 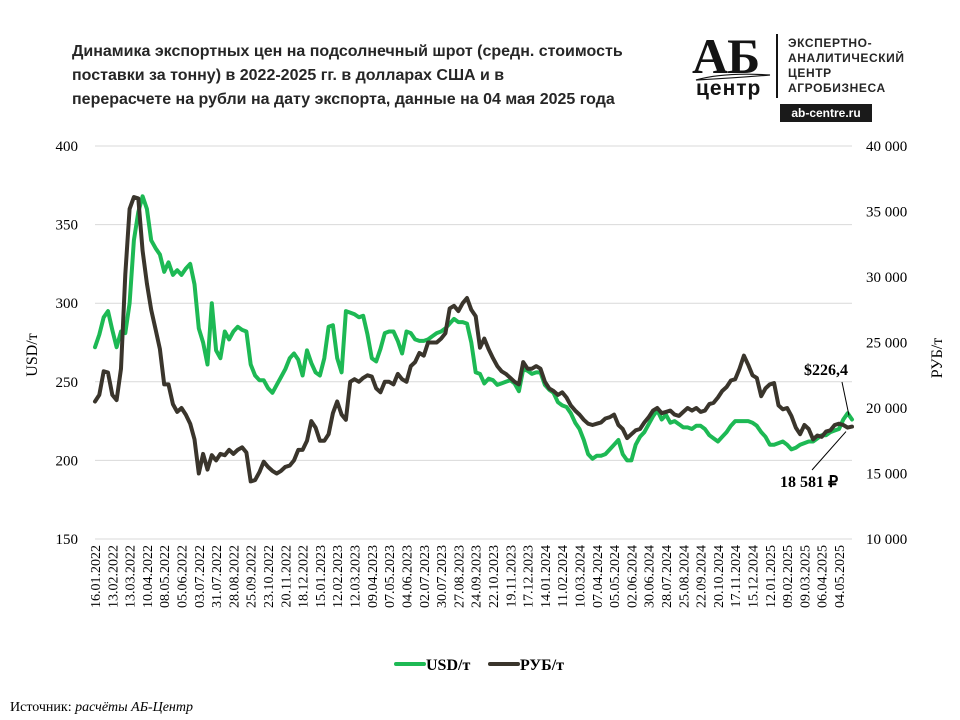 I want to click on x-tick-label: 25.09.2022, so click(x=252, y=576).